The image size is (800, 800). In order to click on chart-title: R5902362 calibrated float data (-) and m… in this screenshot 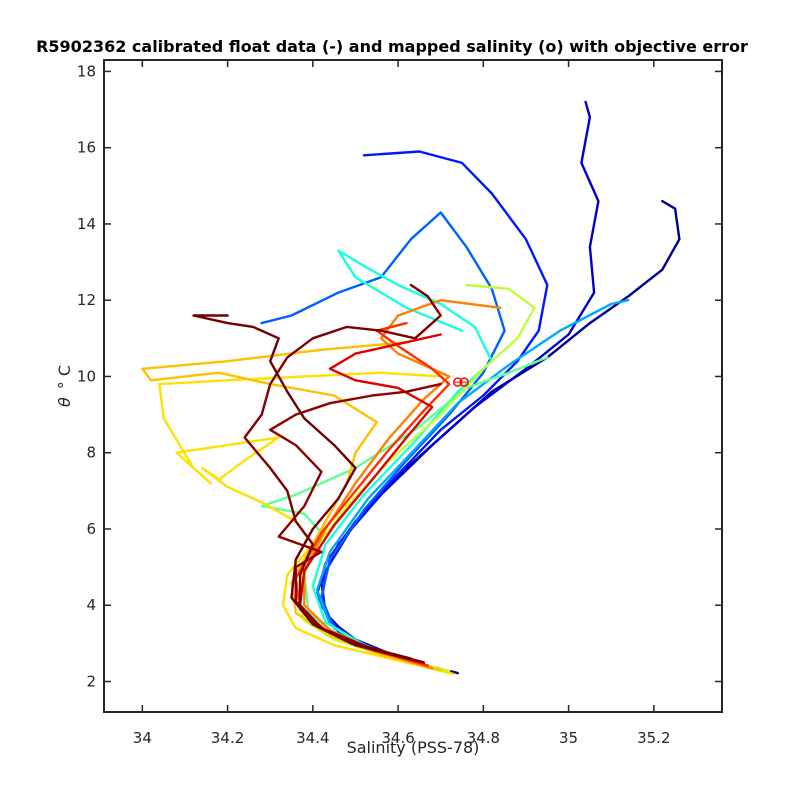, I will do `click(392, 46)`.